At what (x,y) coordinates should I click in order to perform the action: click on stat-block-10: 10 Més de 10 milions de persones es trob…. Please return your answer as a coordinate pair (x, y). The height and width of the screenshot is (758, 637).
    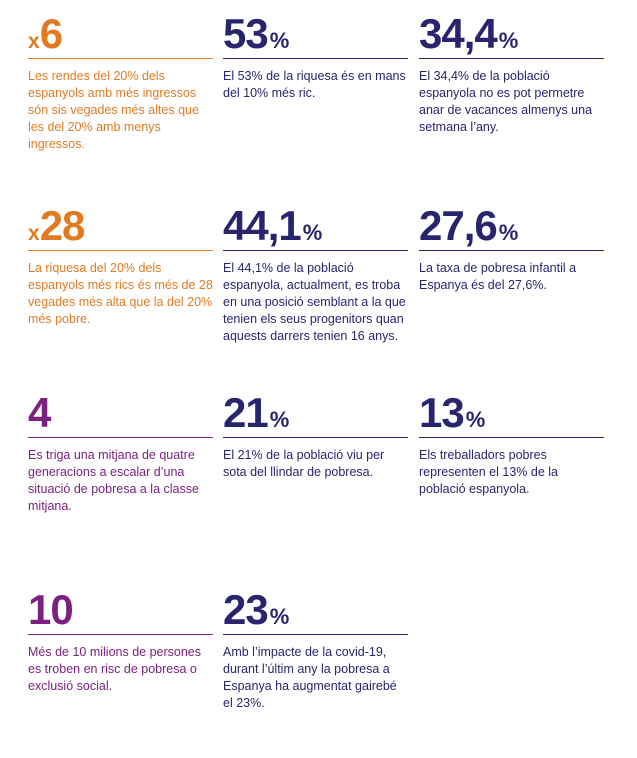
    Looking at the image, I should click on (120, 642).